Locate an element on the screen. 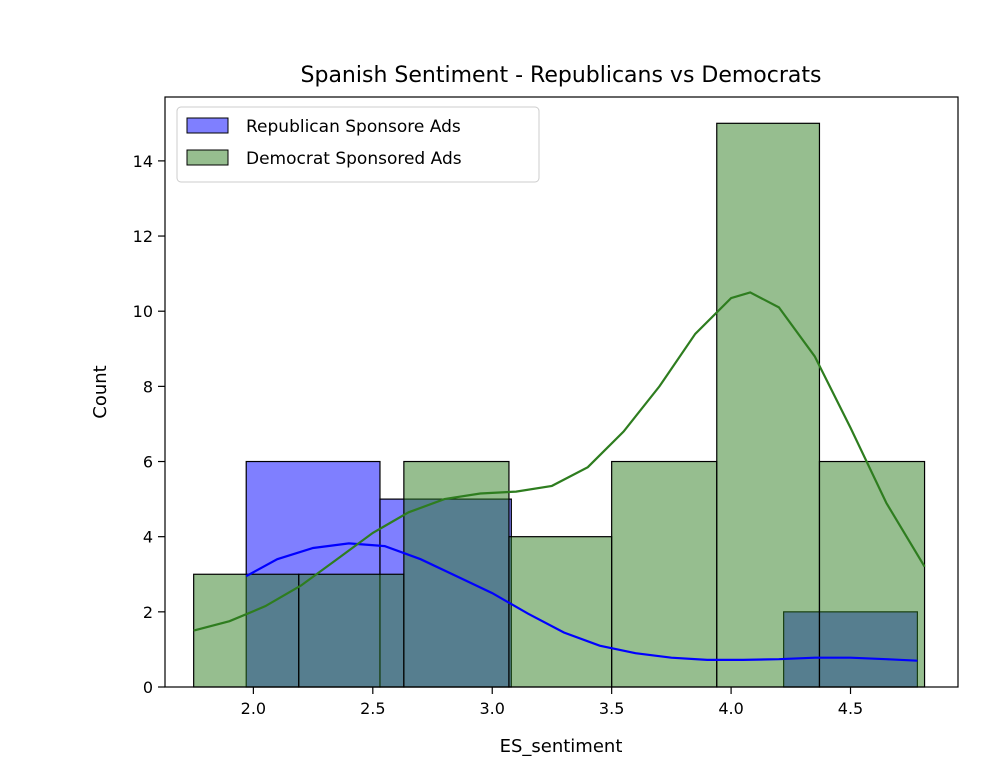 The image size is (996, 784). y-tick-label: 0 is located at coordinates (148, 687).